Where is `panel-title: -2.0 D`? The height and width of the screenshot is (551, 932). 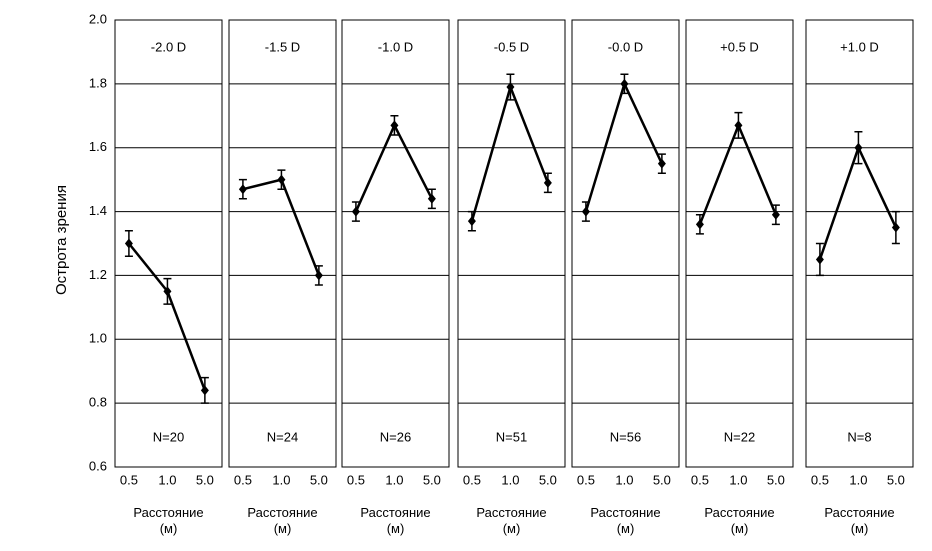
panel-title: -2.0 D is located at coordinates (168, 46).